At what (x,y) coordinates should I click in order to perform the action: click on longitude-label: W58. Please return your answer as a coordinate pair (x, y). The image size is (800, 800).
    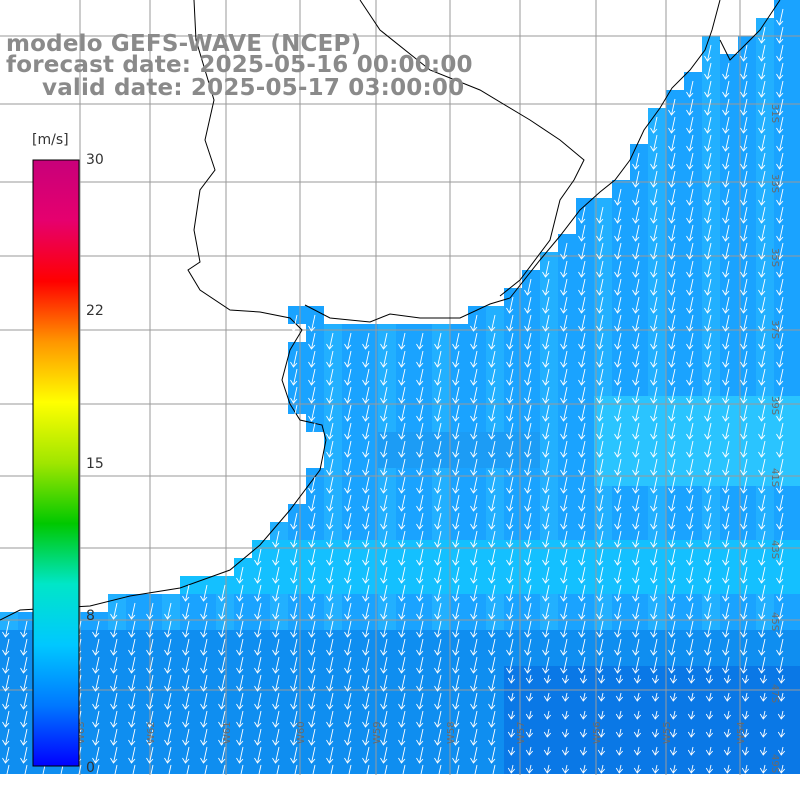
    Looking at the image, I should click on (451, 732).